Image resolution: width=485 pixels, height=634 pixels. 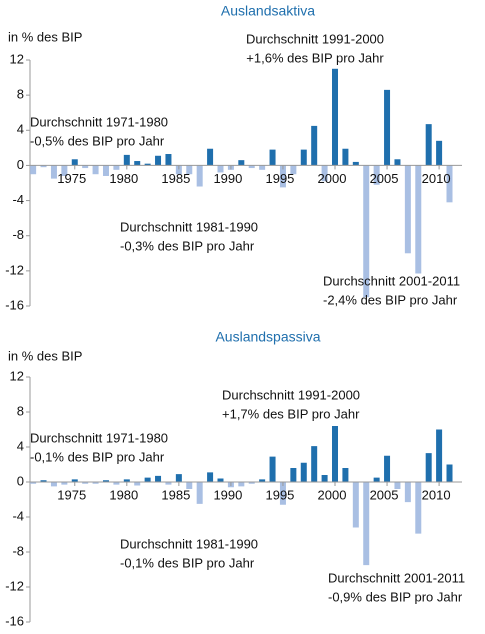 What do you see at coordinates (175, 178) in the screenshot?
I see `x-tick-label: 1985` at bounding box center [175, 178].